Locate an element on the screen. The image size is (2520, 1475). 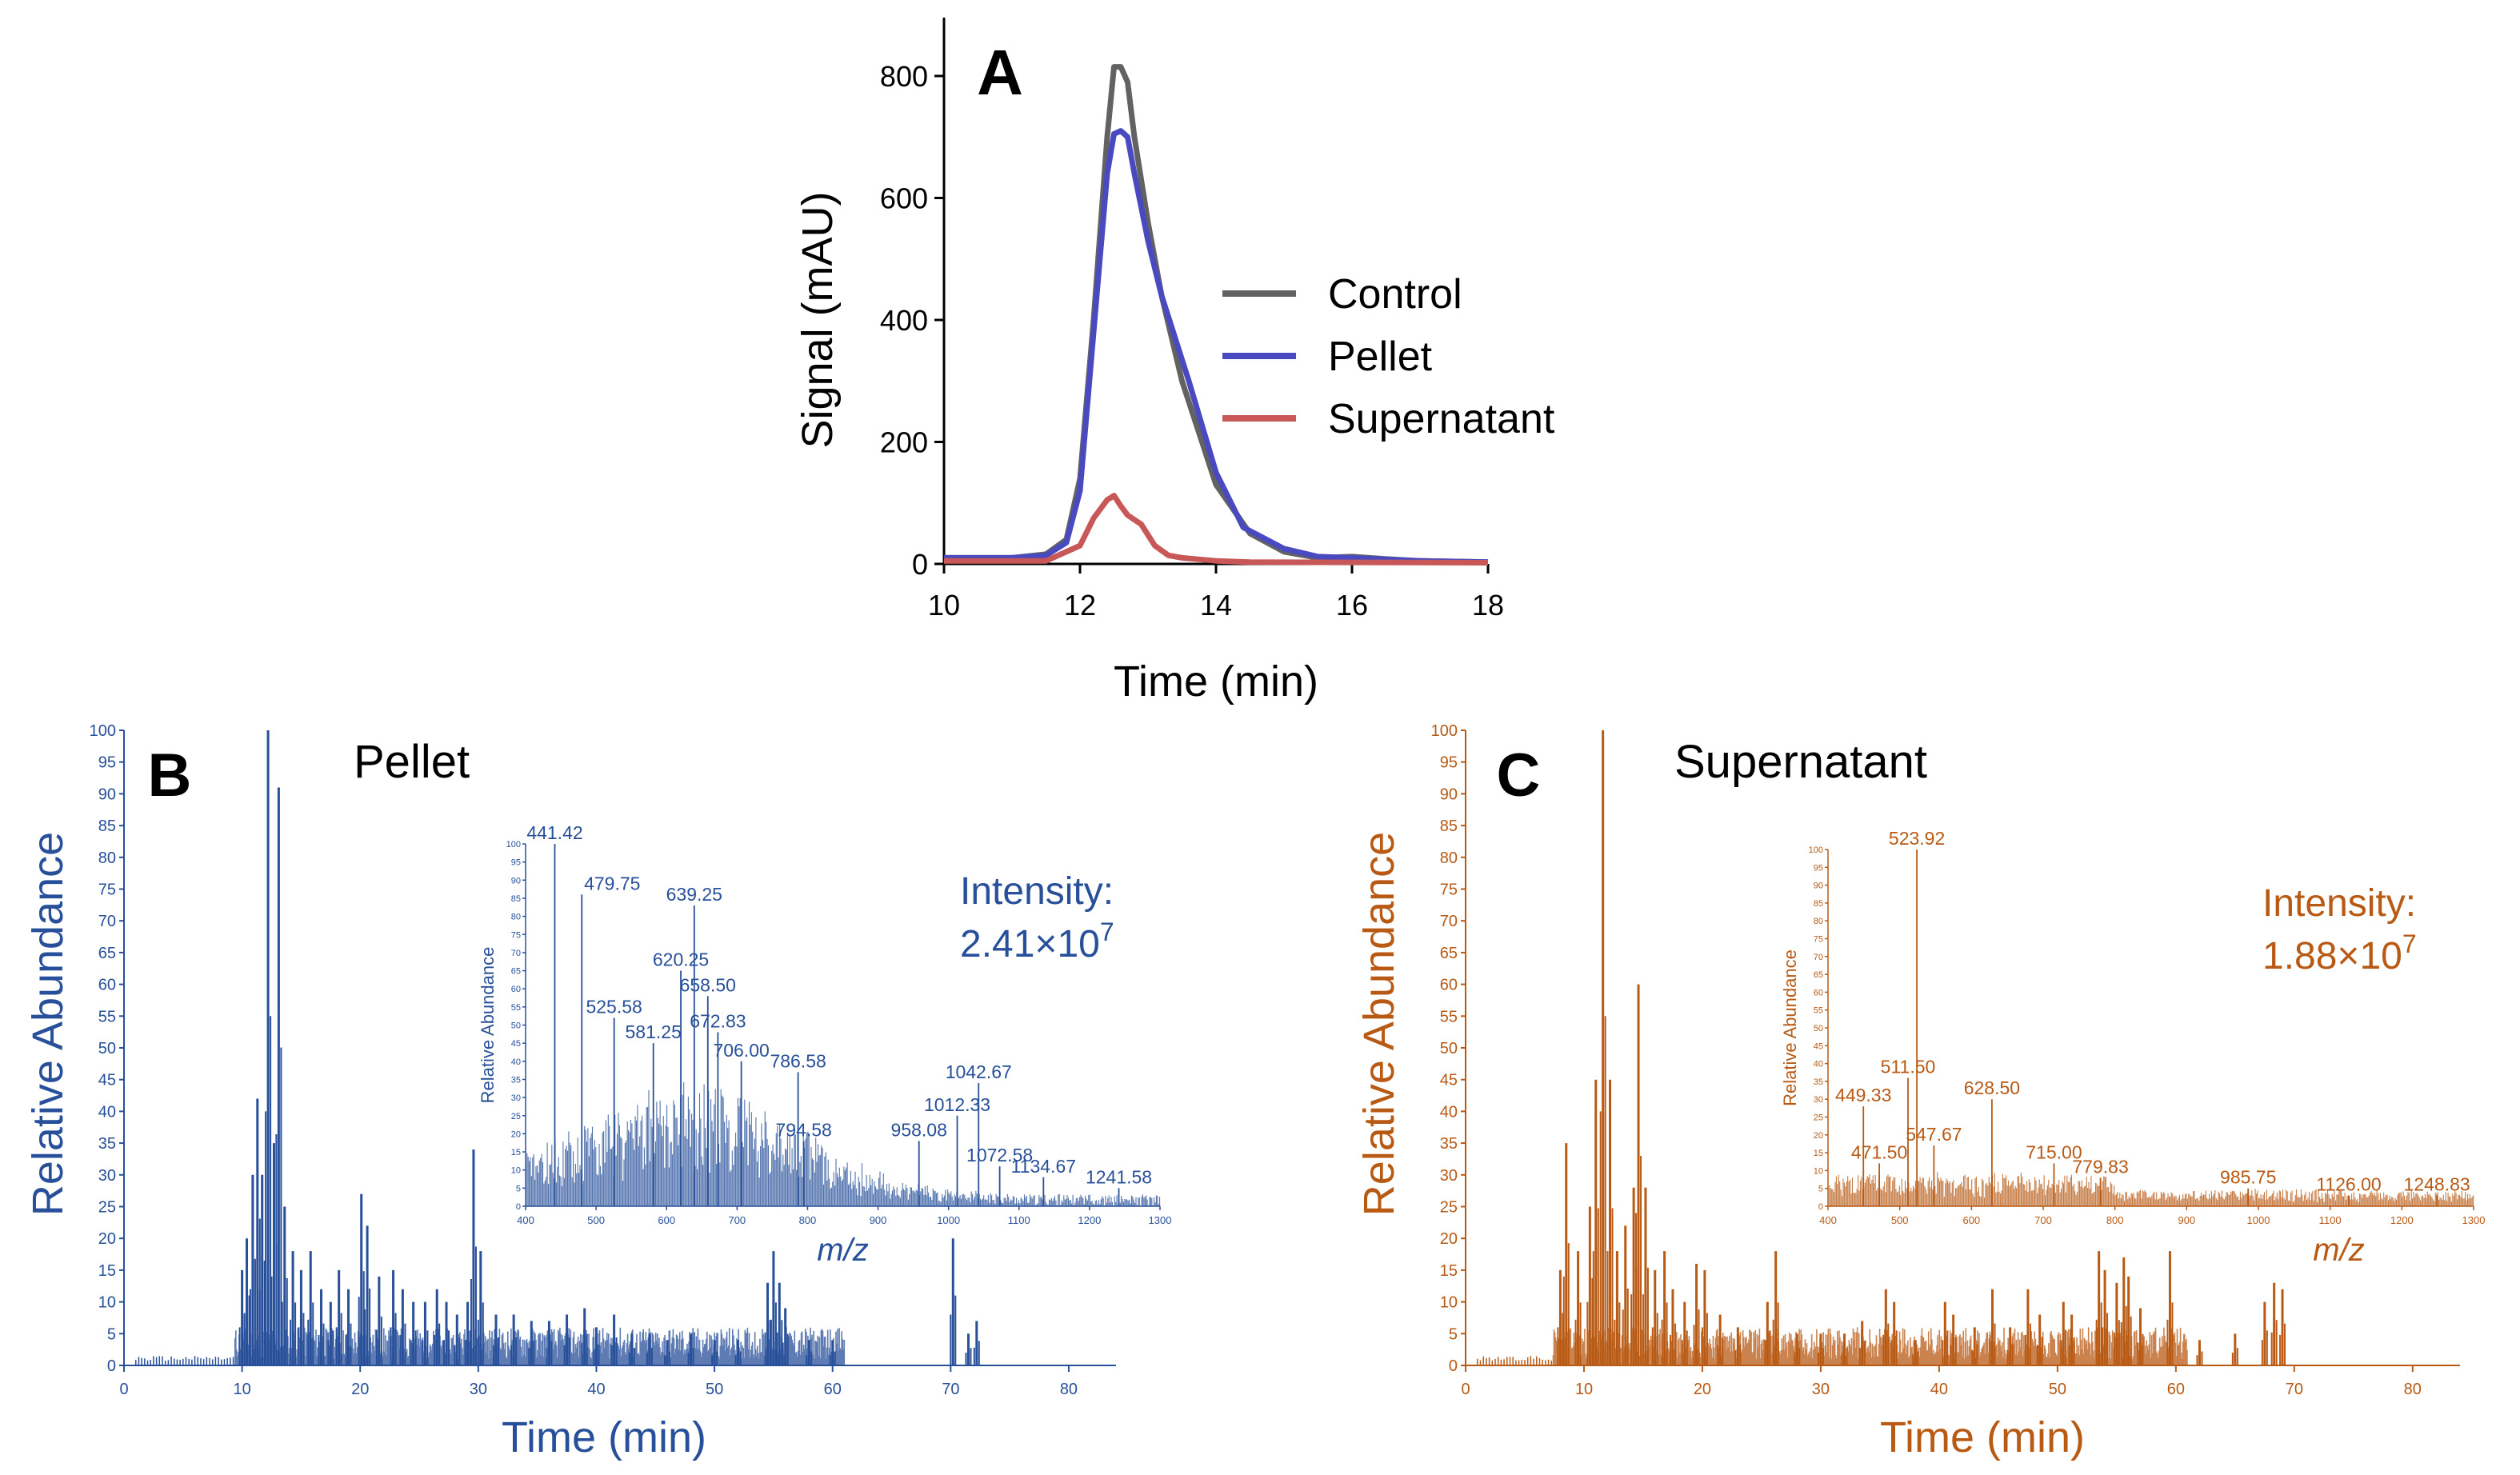
b-inset-y-tick-label: 100 is located at coordinates (513, 845).